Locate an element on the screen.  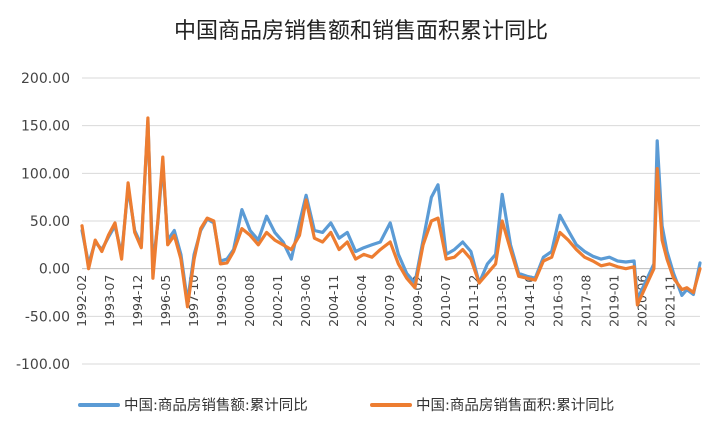
x-tick-label: 1992-02 is located at coordinates (81, 301).